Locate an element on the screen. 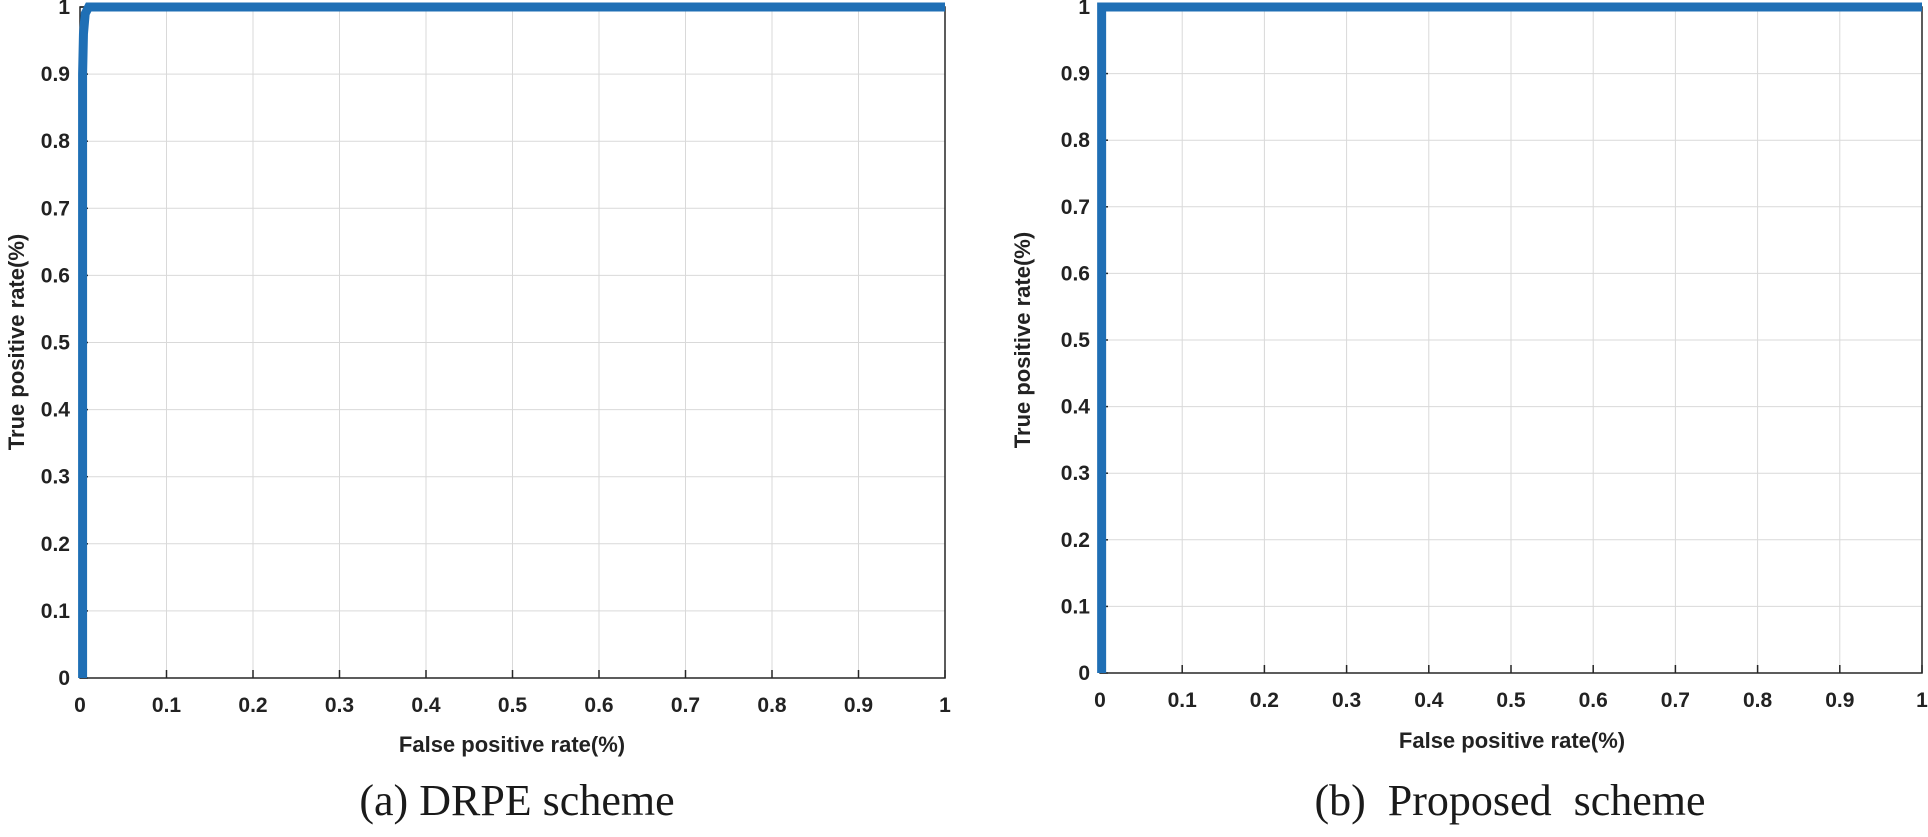  panel-caption: (b) Proposed scheme is located at coordinates (1509, 800).